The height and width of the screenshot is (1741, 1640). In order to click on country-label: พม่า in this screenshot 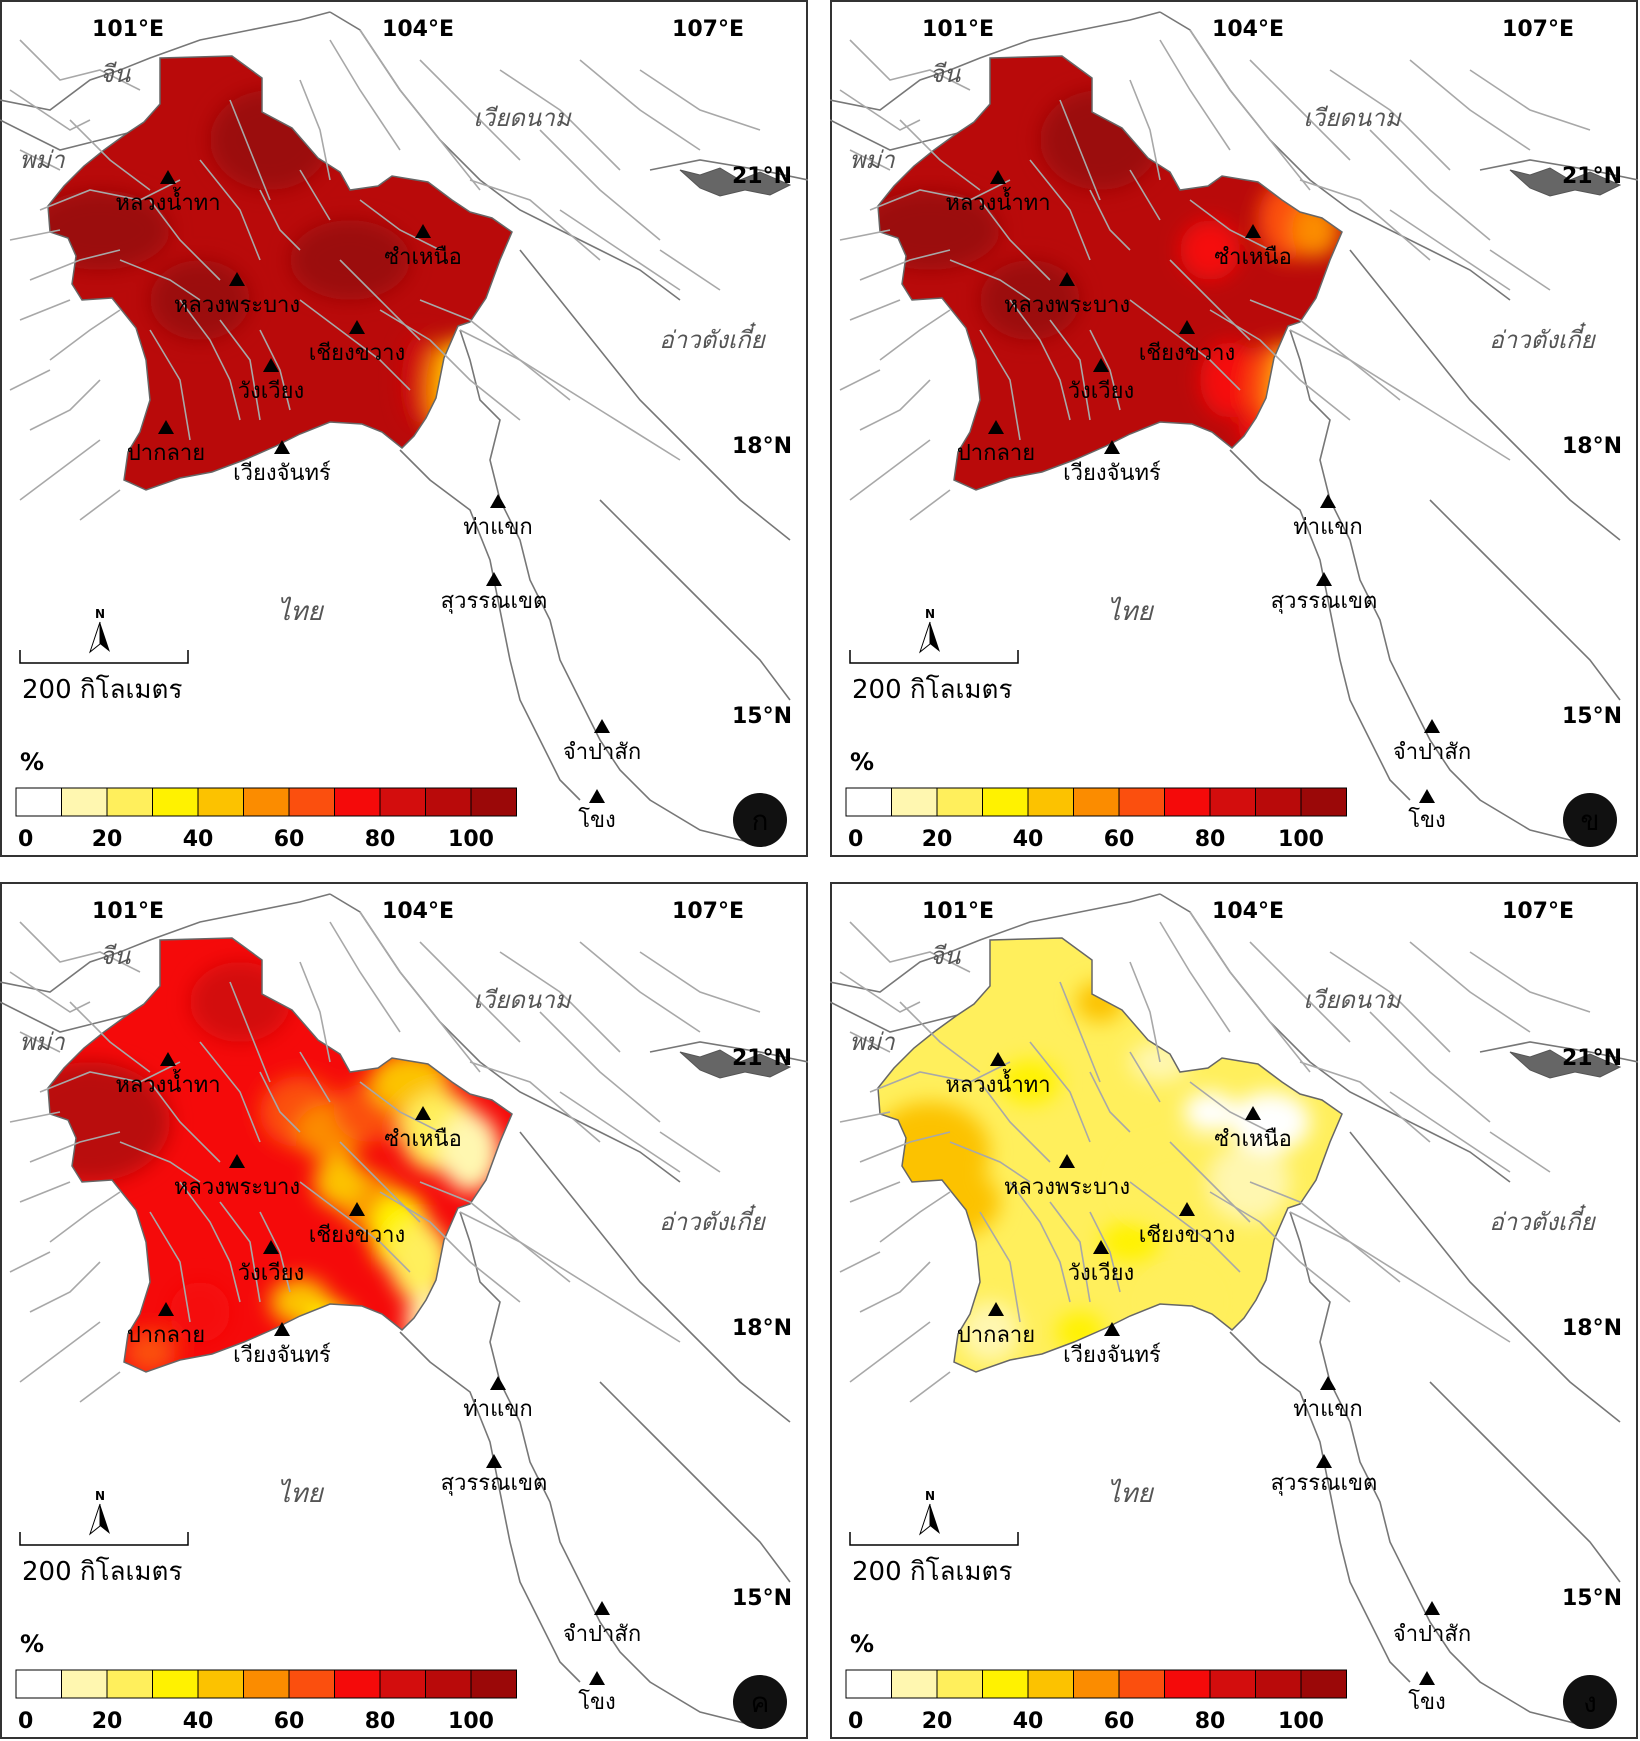, I will do `click(872, 1042)`.